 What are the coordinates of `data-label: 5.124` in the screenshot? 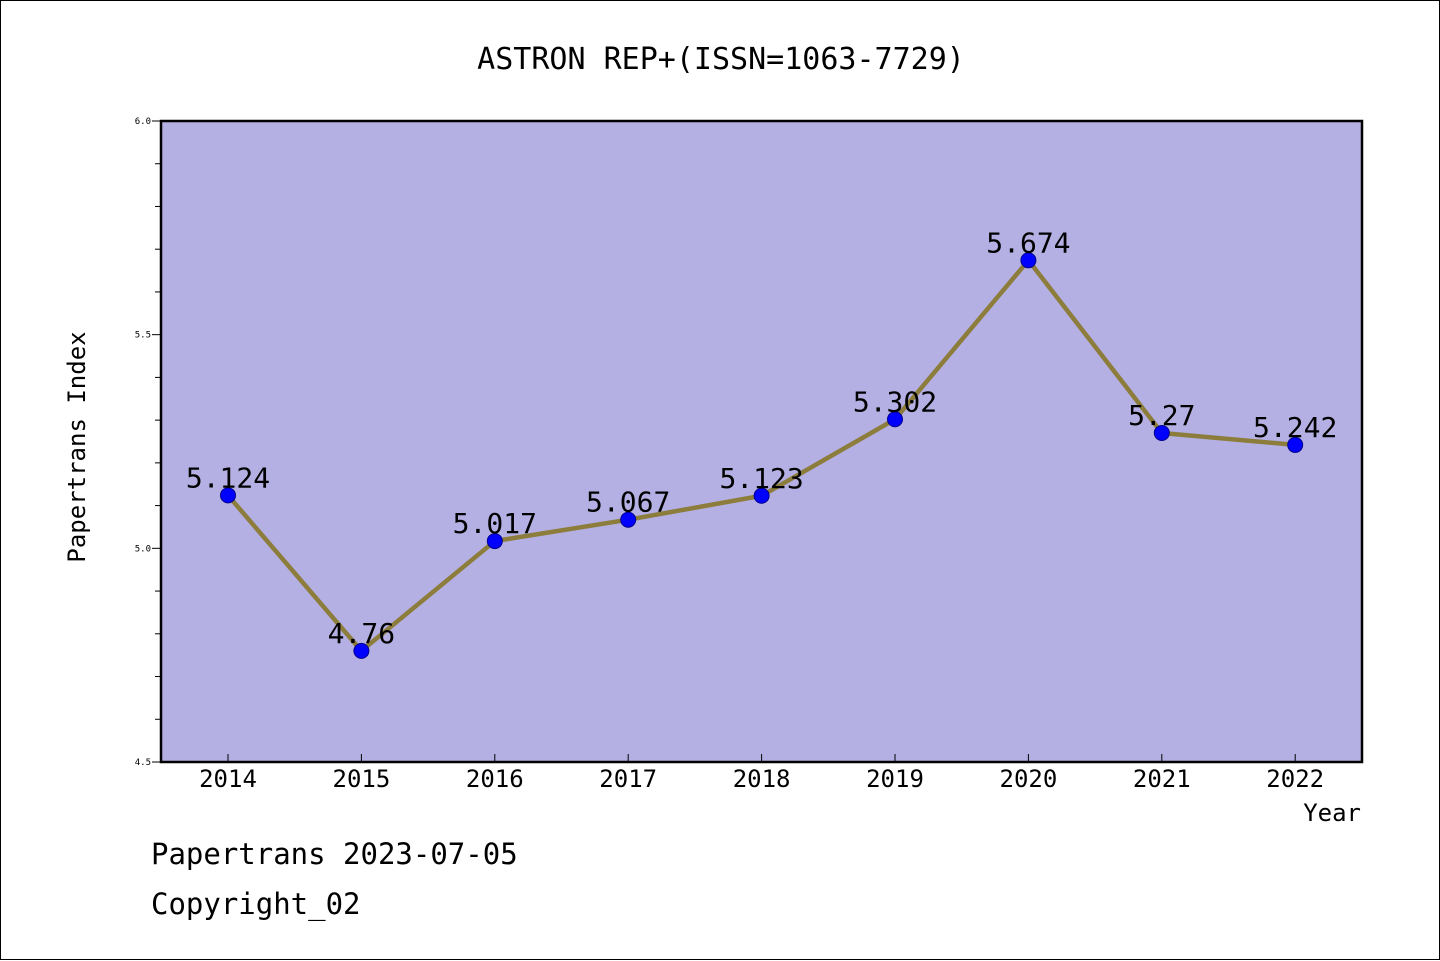 It's located at (228, 477).